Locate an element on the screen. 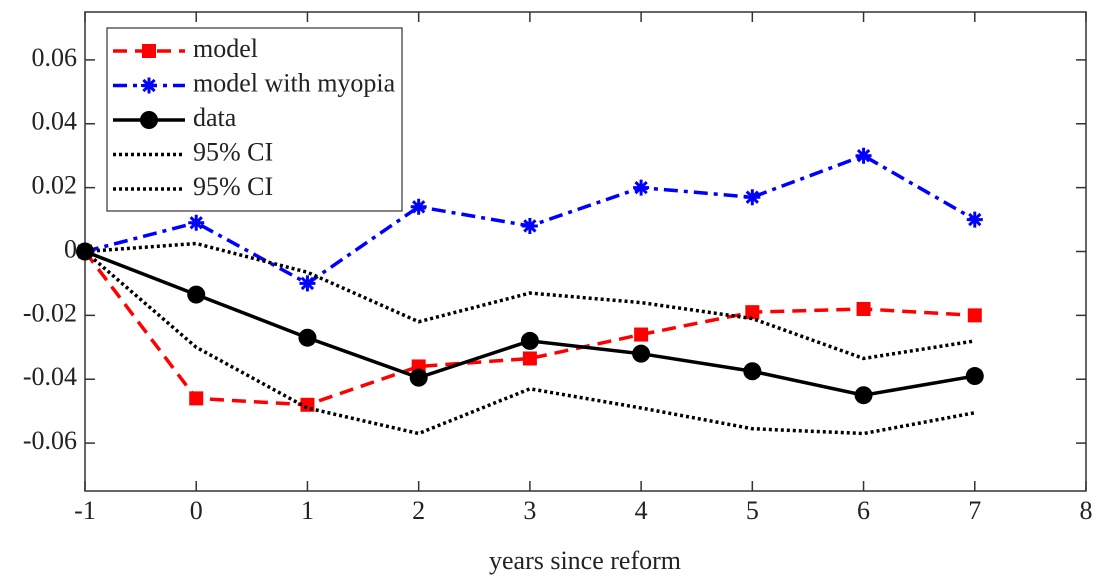  legend-label: model is located at coordinates (225, 48).